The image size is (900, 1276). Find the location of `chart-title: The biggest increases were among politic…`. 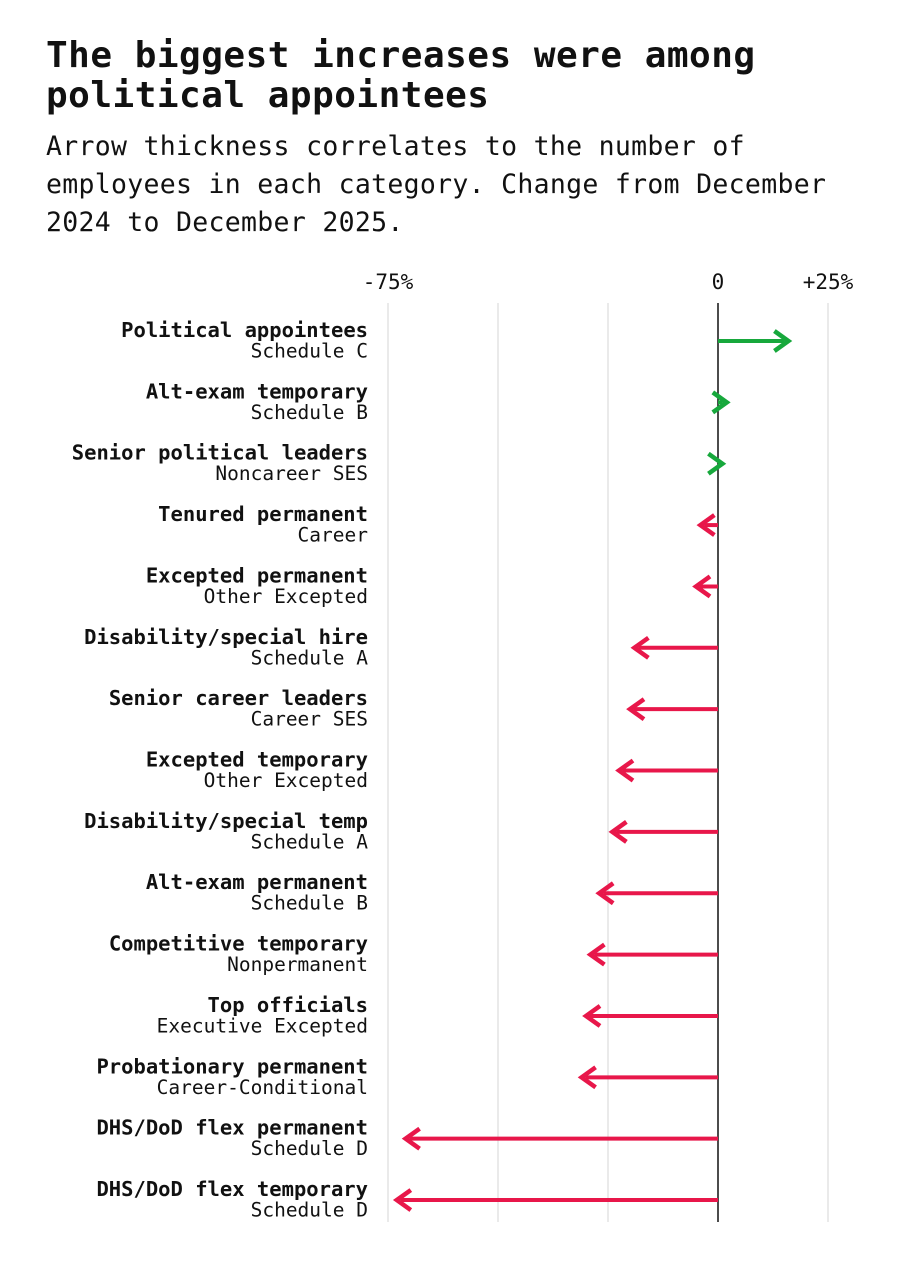

chart-title: The biggest increases were among politic… is located at coordinates (401, 75).